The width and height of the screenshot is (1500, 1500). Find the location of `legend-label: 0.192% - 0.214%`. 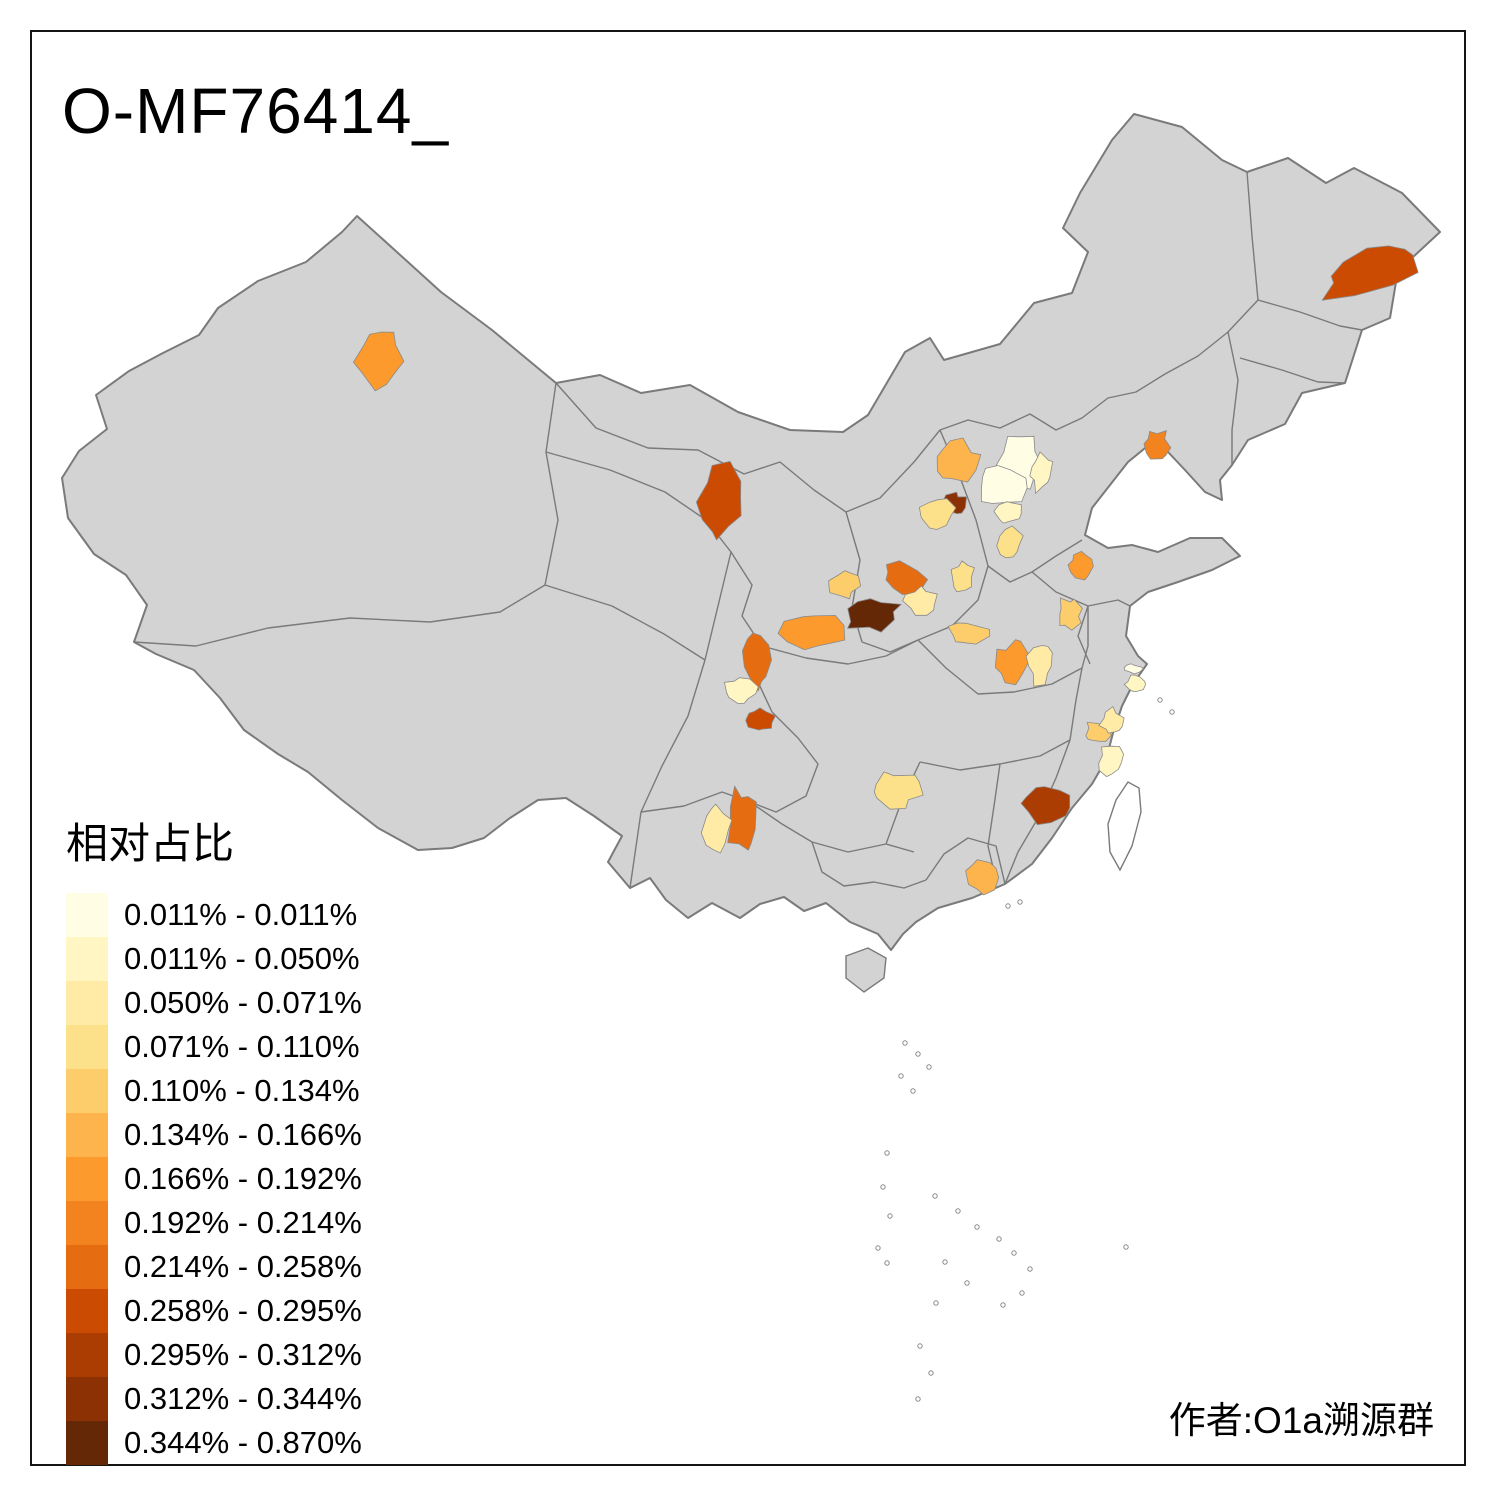

legend-label: 0.192% - 0.214% is located at coordinates (243, 1222).